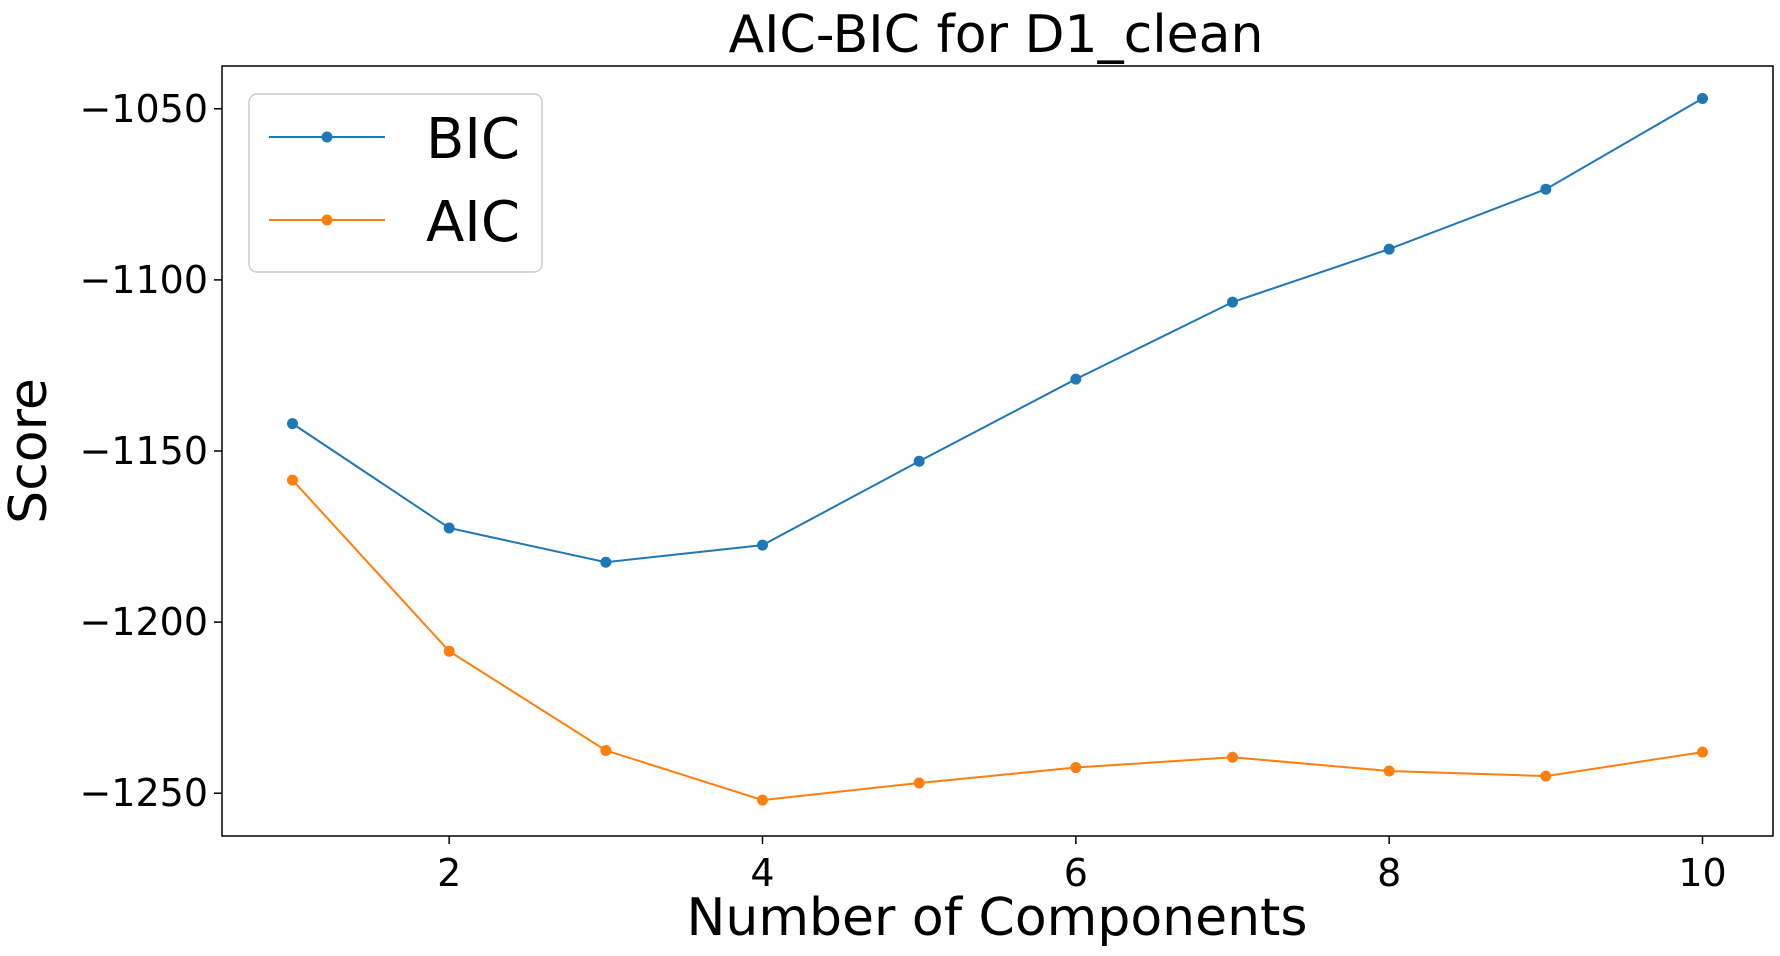  I want to click on legend-marker-bic, so click(327, 137).